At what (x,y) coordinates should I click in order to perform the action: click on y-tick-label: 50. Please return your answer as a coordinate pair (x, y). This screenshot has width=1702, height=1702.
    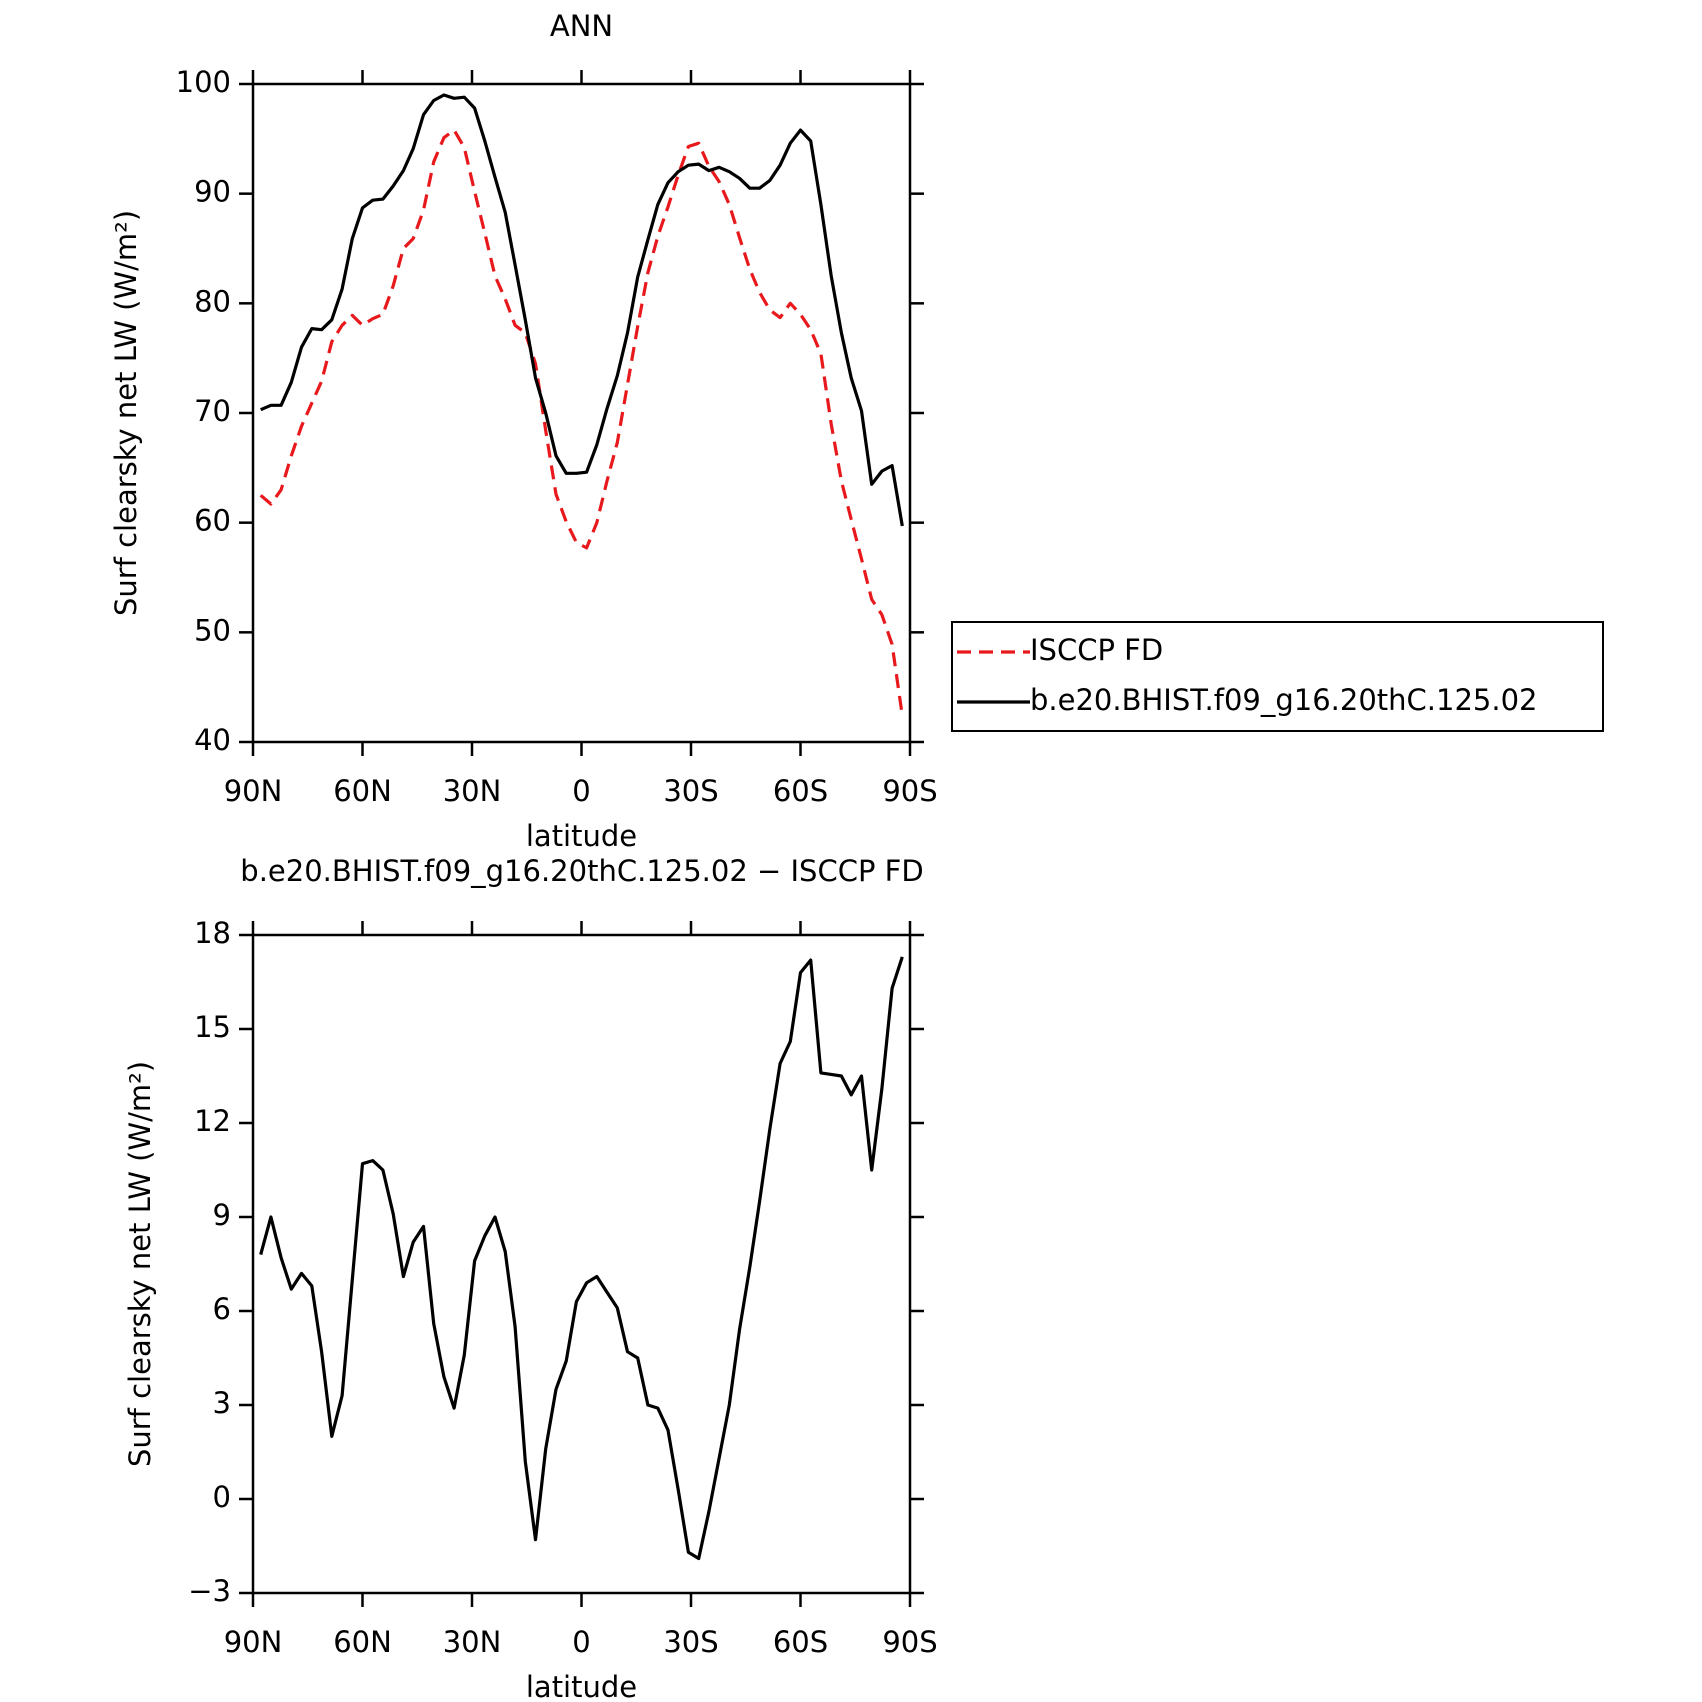
    Looking at the image, I should click on (212, 630).